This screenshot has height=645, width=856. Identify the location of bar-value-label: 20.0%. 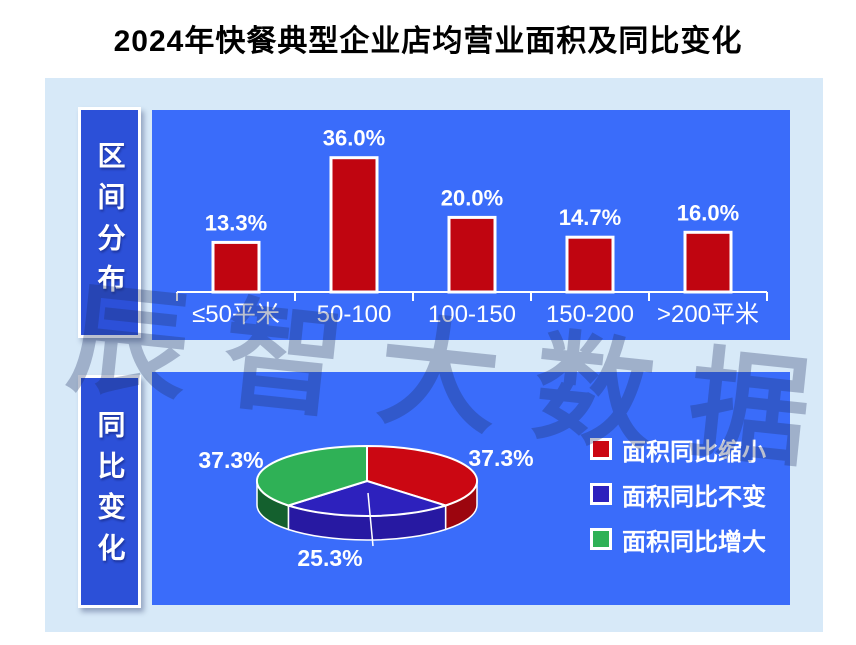
(472, 197).